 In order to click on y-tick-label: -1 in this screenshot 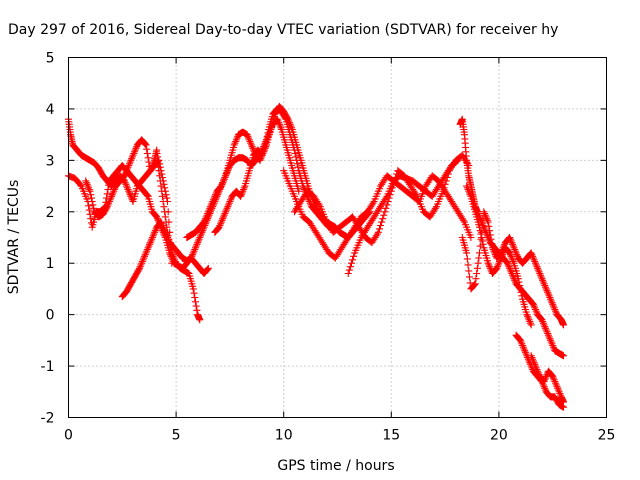, I will do `click(48, 367)`.